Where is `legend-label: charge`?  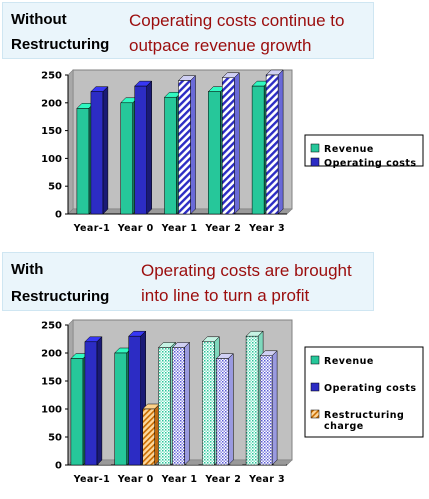
legend-label: charge is located at coordinates (344, 426).